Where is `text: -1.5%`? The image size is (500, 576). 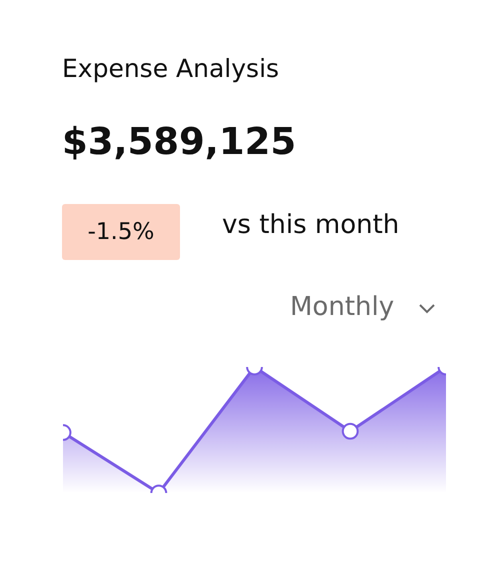 text: -1.5% is located at coordinates (121, 232).